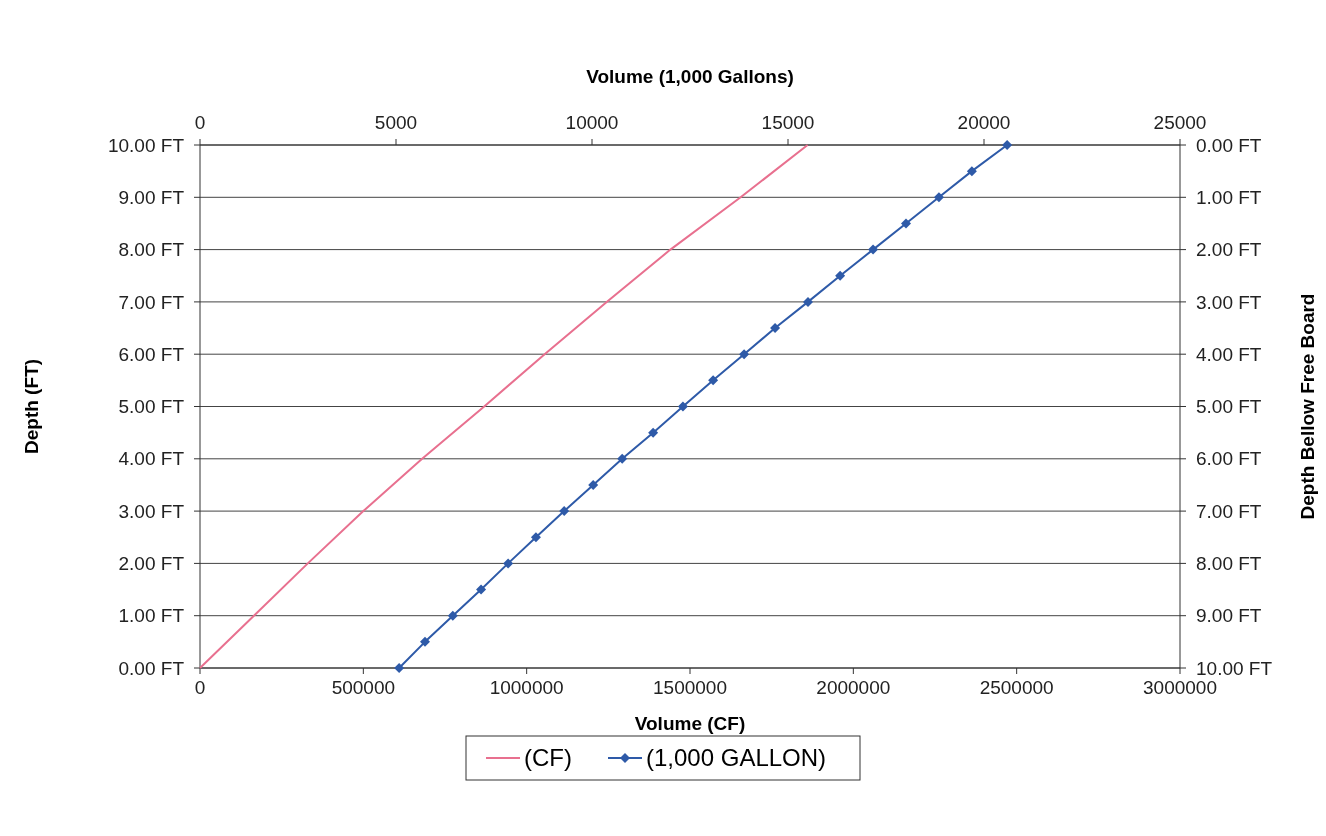 The height and width of the screenshot is (836, 1326). I want to click on y2-tick-label: 1.00 FT, so click(1229, 197).